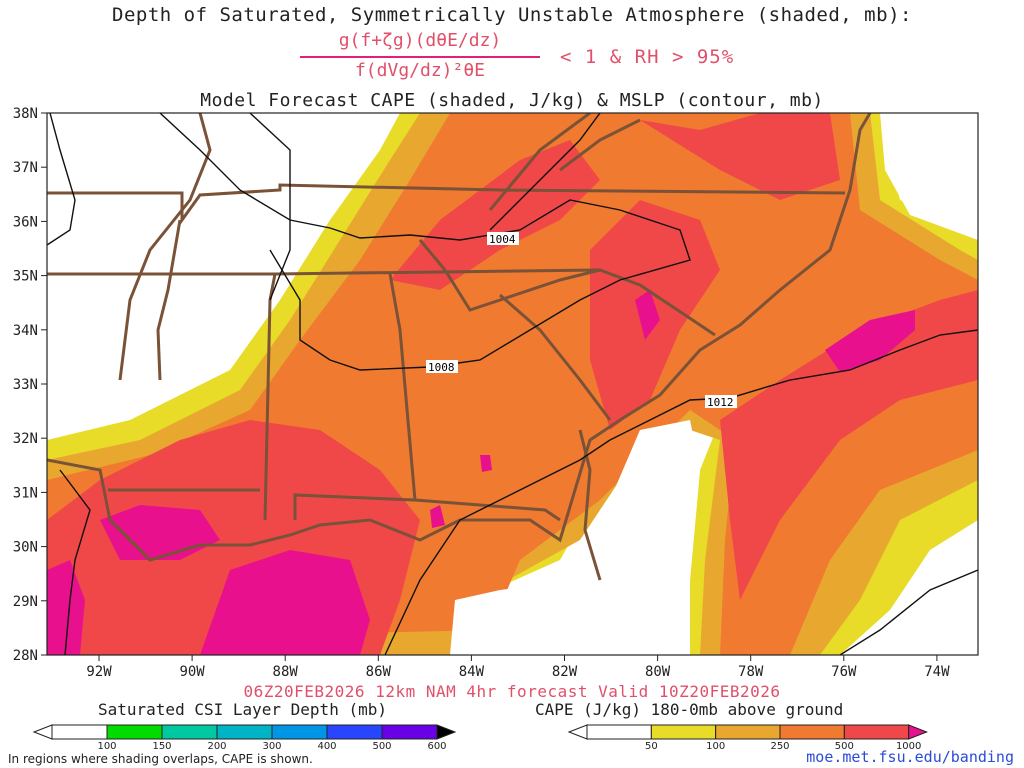 The height and width of the screenshot is (768, 1024). I want to click on lon-label: 90W, so click(192, 672).